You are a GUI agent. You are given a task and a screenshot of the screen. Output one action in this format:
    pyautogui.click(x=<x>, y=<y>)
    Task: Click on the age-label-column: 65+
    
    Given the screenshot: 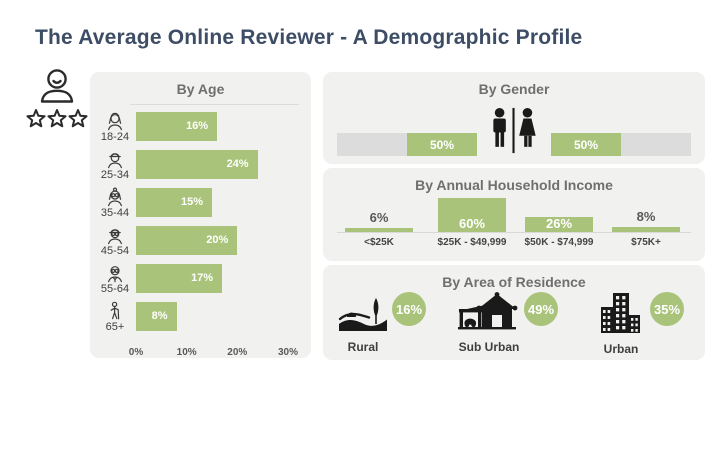 What is the action you would take?
    pyautogui.click(x=115, y=316)
    